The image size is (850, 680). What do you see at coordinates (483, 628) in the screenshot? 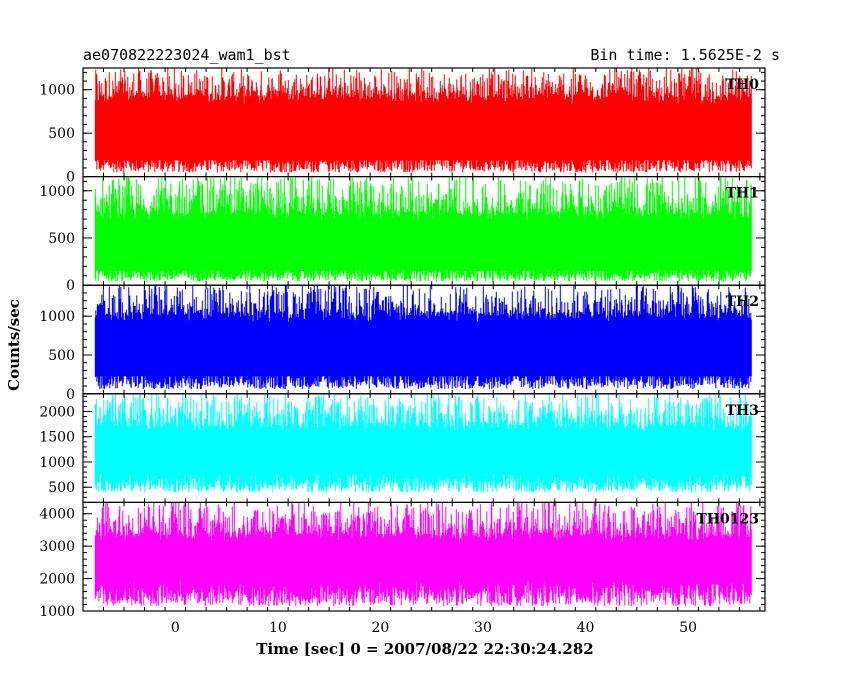
I see `x-tick-label: 30` at bounding box center [483, 628].